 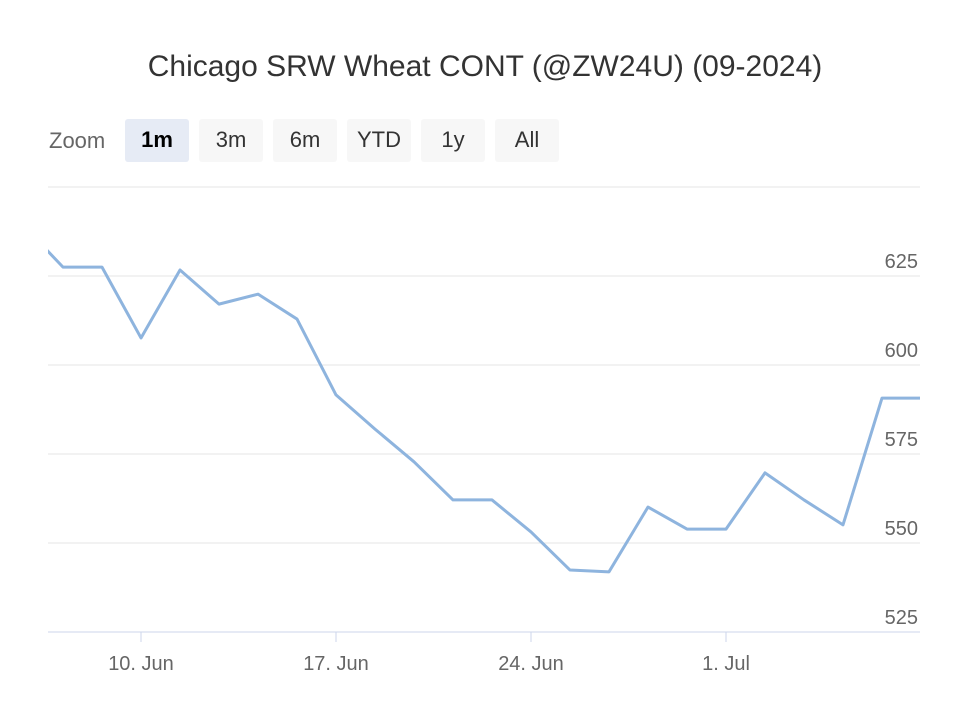 I want to click on button-label: YTD, so click(x=379, y=139).